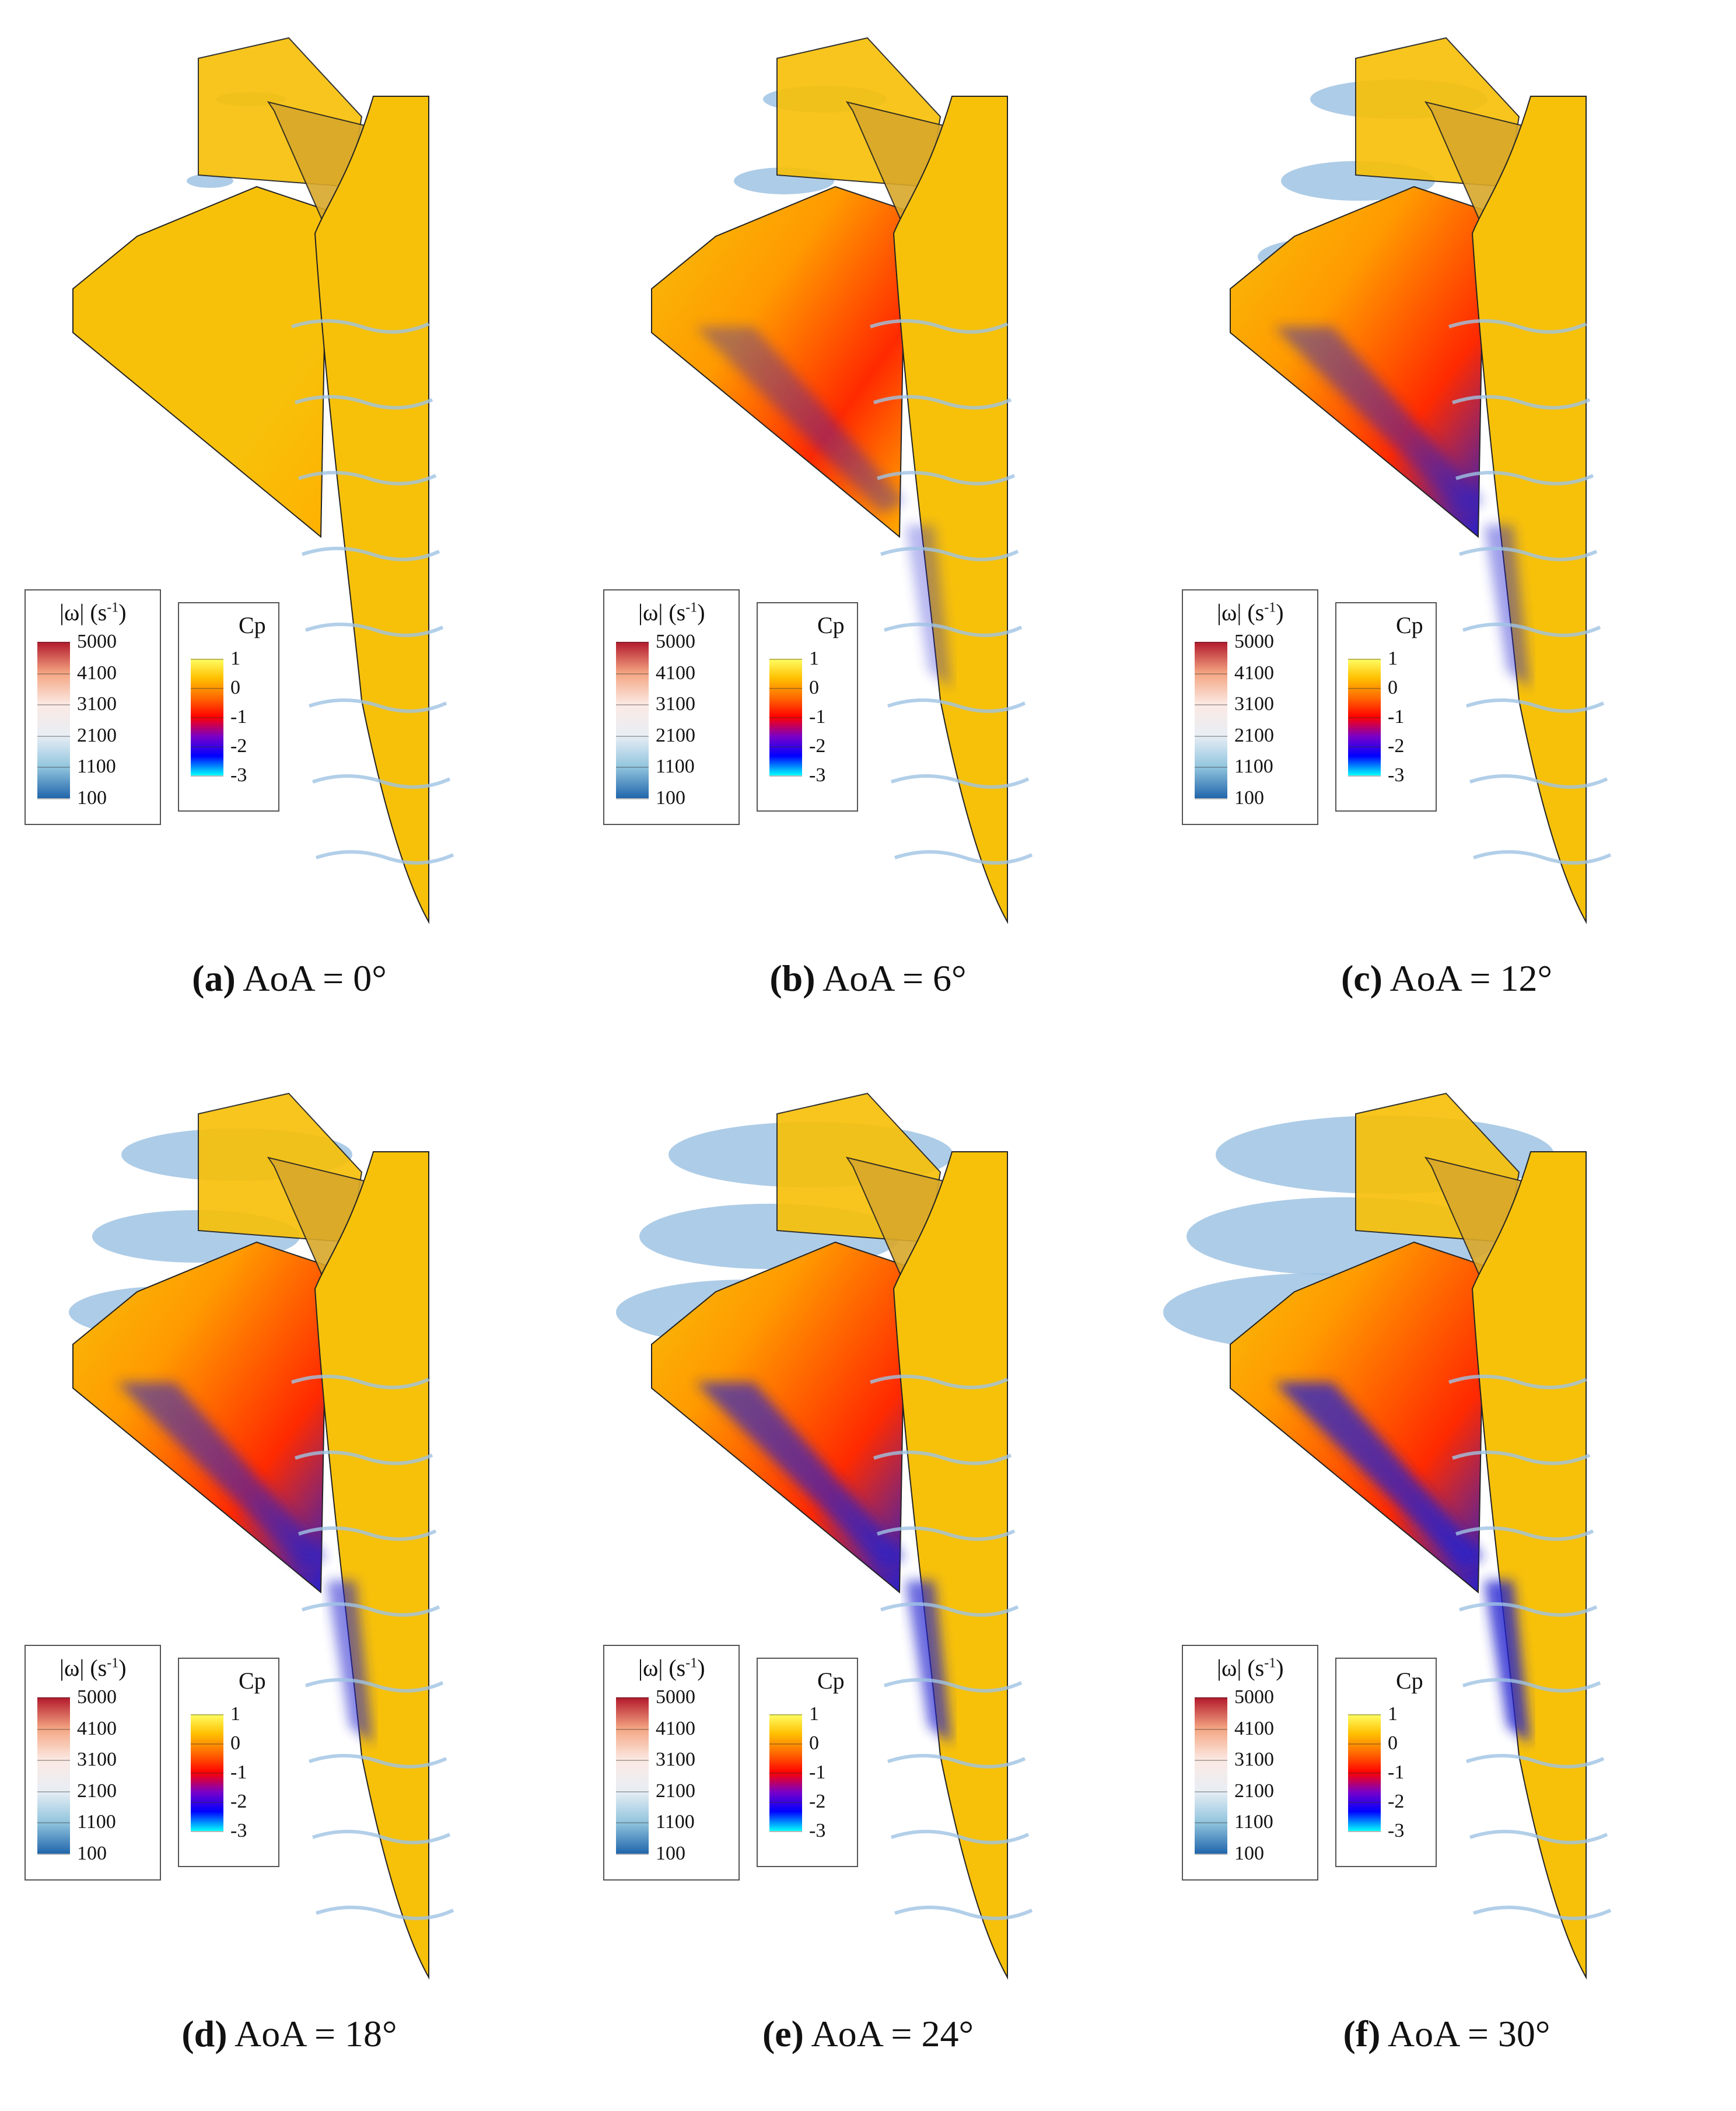 This screenshot has width=1736, height=2111. What do you see at coordinates (1421, 480) in the screenshot?
I see `cfd-rendering` at bounding box center [1421, 480].